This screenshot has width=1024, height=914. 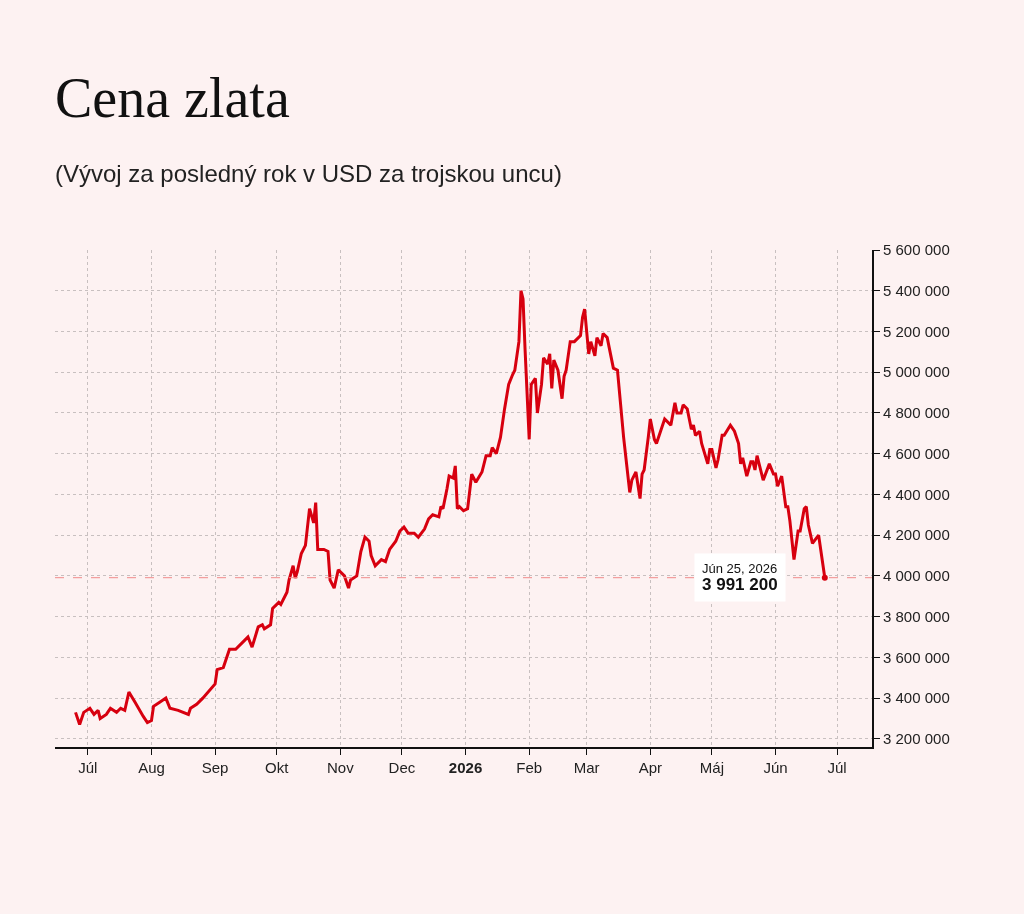 I want to click on x-tick-label: Aug, so click(x=151, y=767).